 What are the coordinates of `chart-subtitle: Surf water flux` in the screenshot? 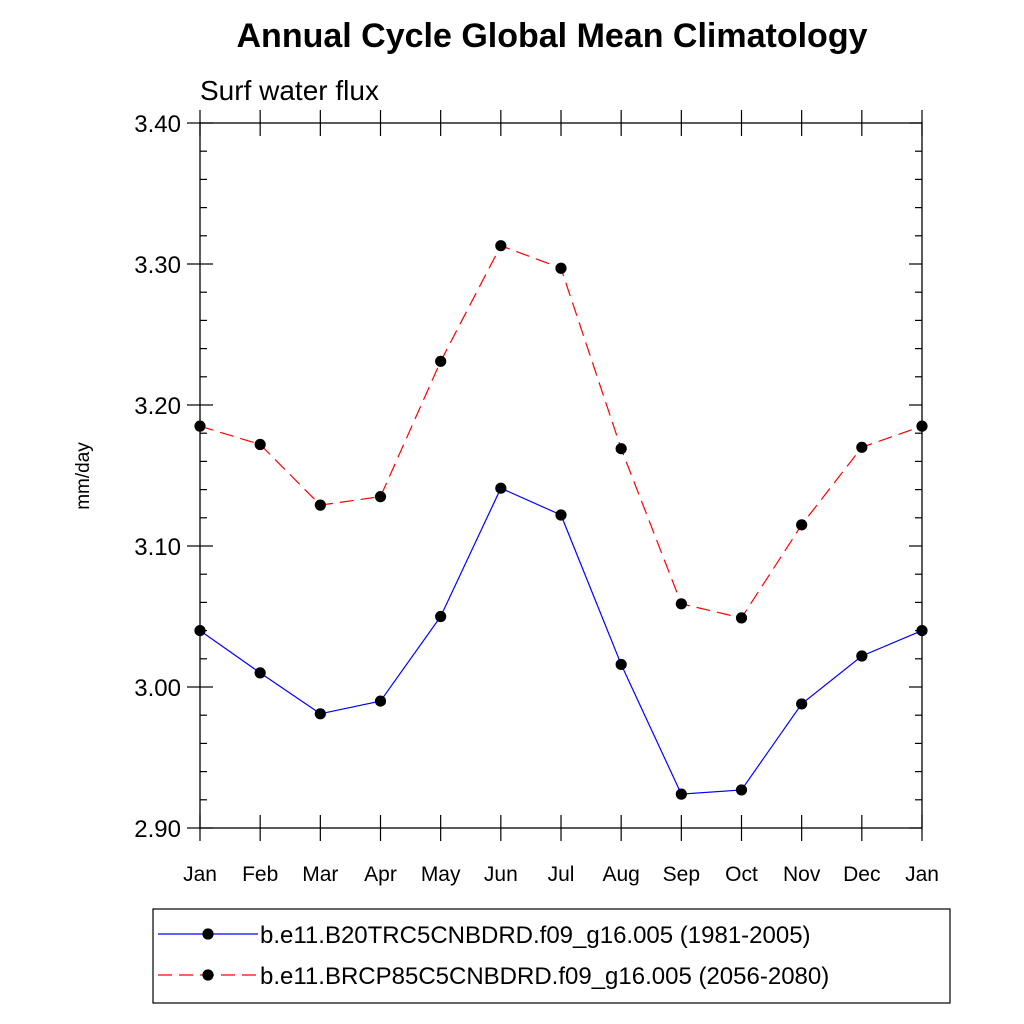 It's located at (289, 90).